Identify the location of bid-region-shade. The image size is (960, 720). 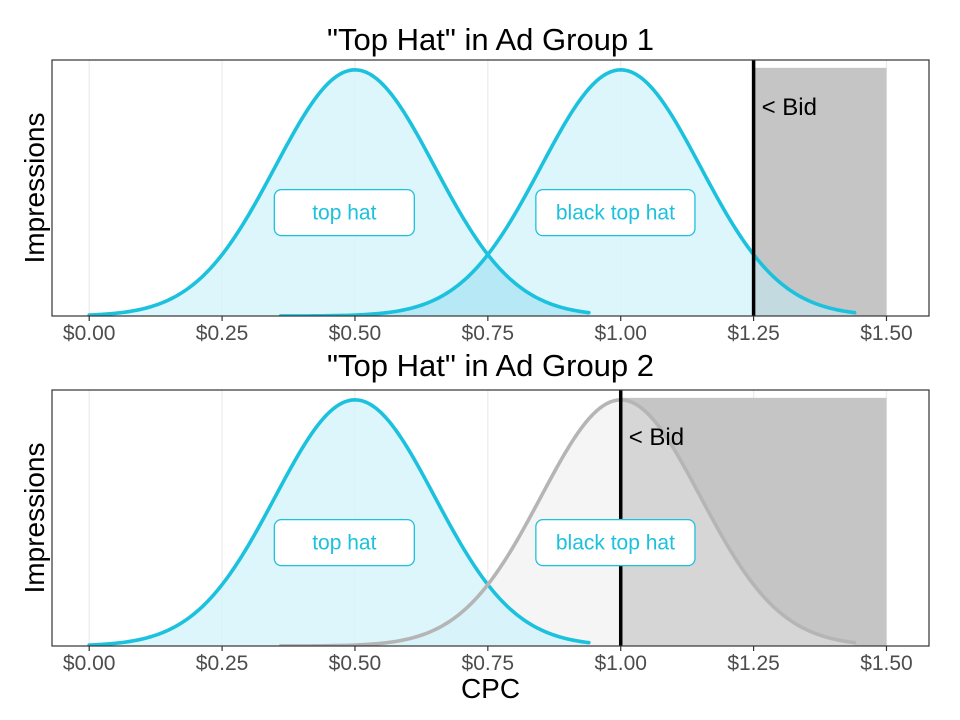
(820, 191).